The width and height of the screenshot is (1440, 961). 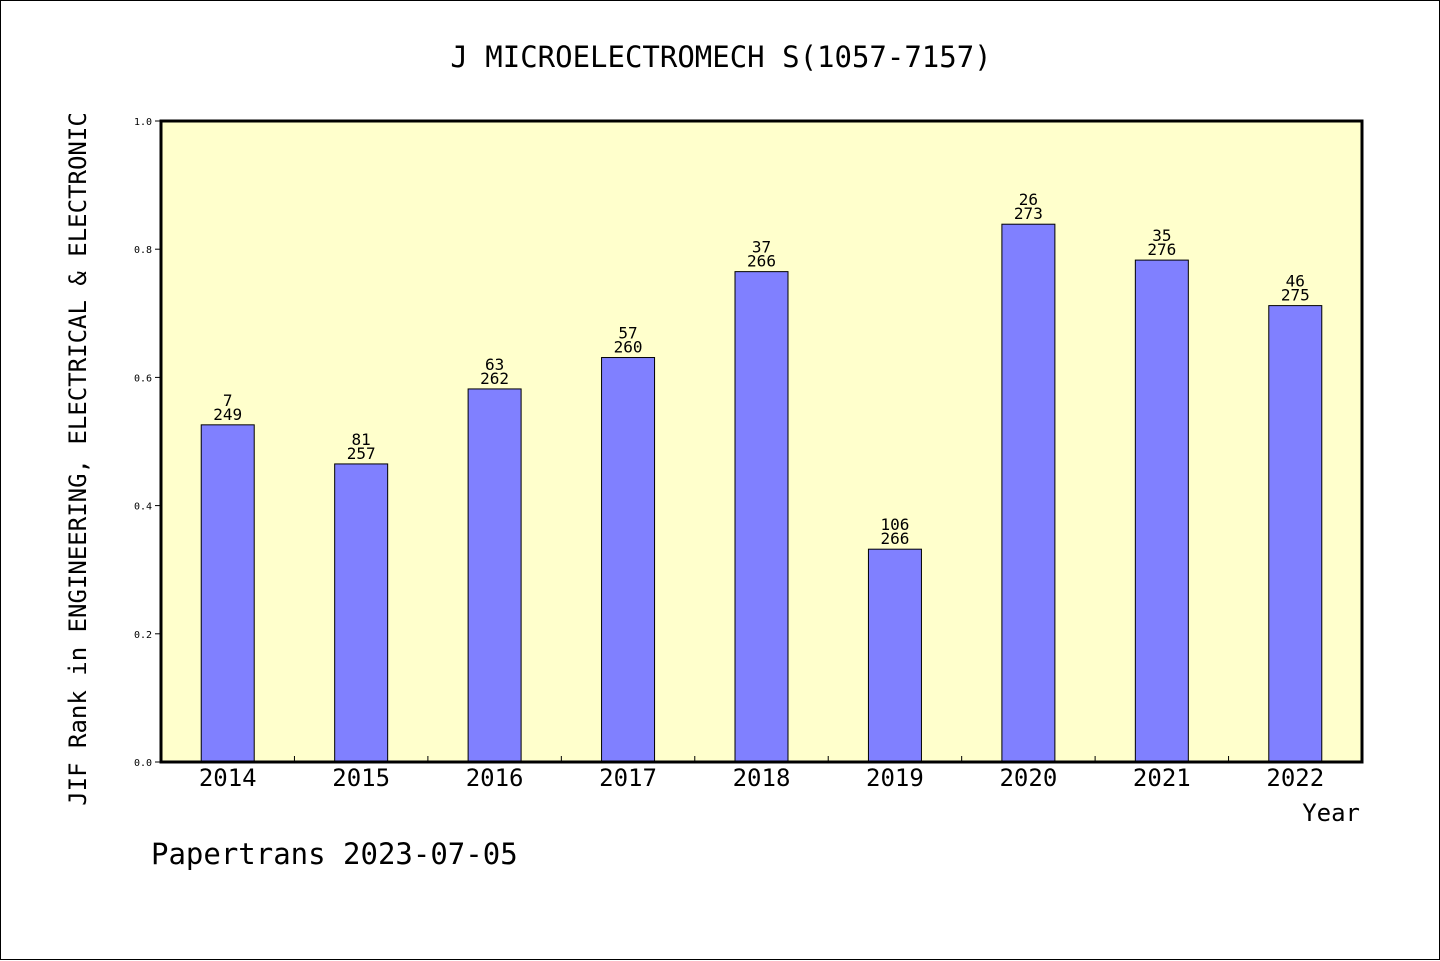 What do you see at coordinates (1161, 511) in the screenshot?
I see `bar-2021` at bounding box center [1161, 511].